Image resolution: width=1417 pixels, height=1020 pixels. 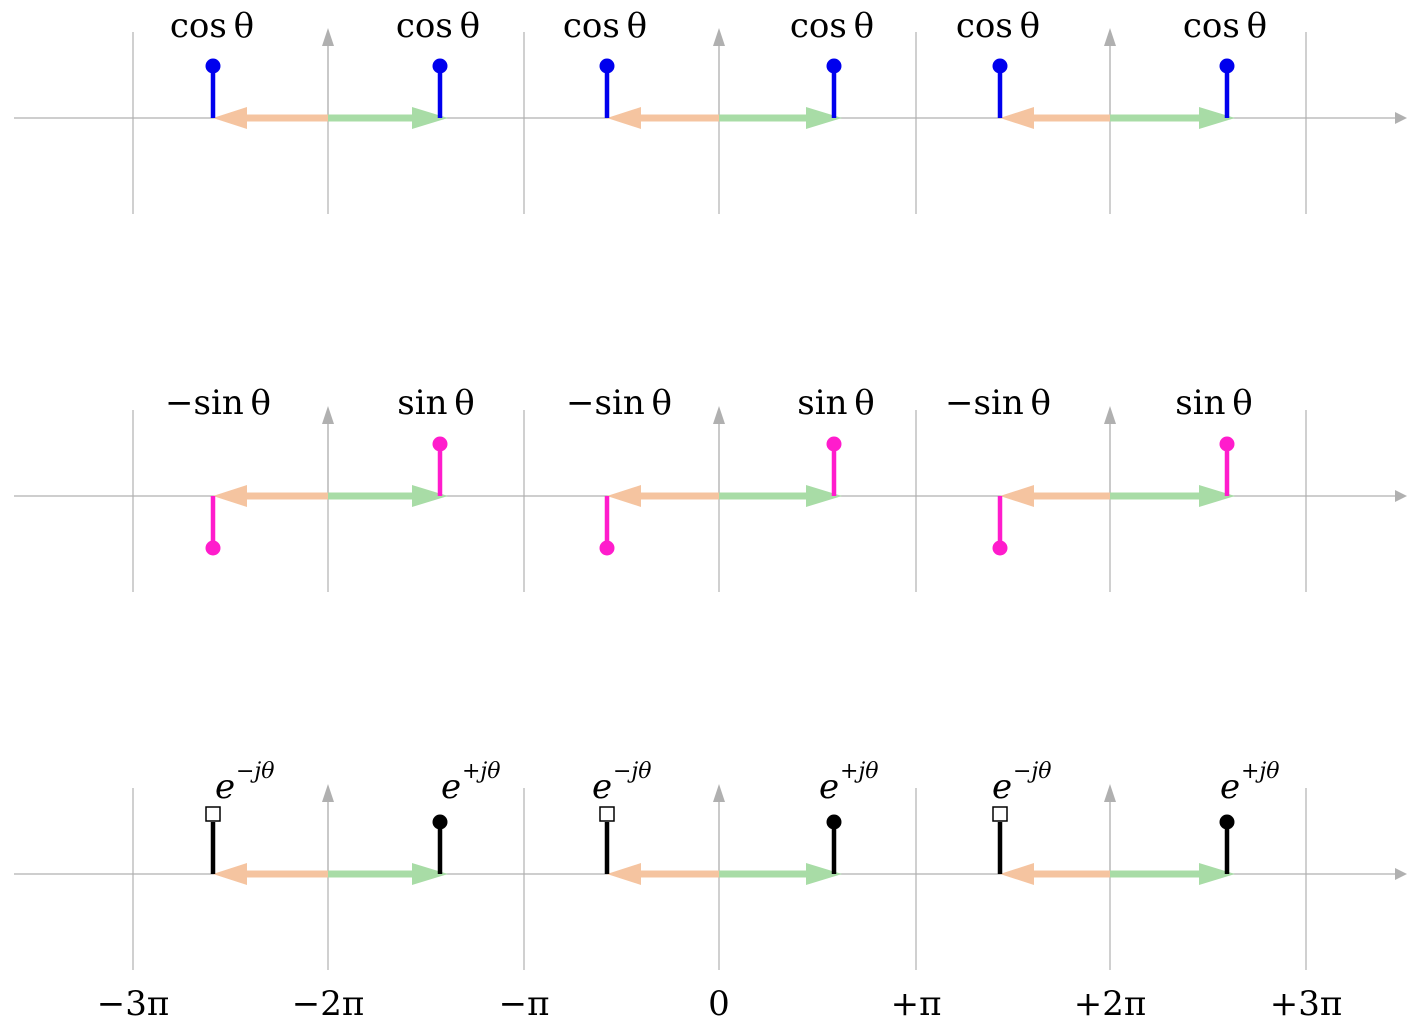 I want to click on tick-label-minus-3pi: −3π, so click(x=133, y=1002).